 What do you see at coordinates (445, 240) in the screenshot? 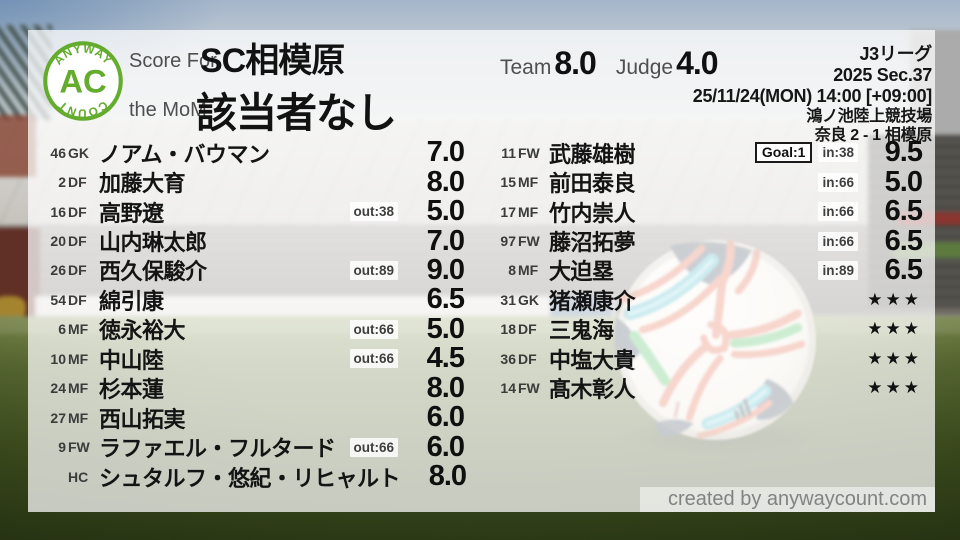
I see `player-score: 7.0` at bounding box center [445, 240].